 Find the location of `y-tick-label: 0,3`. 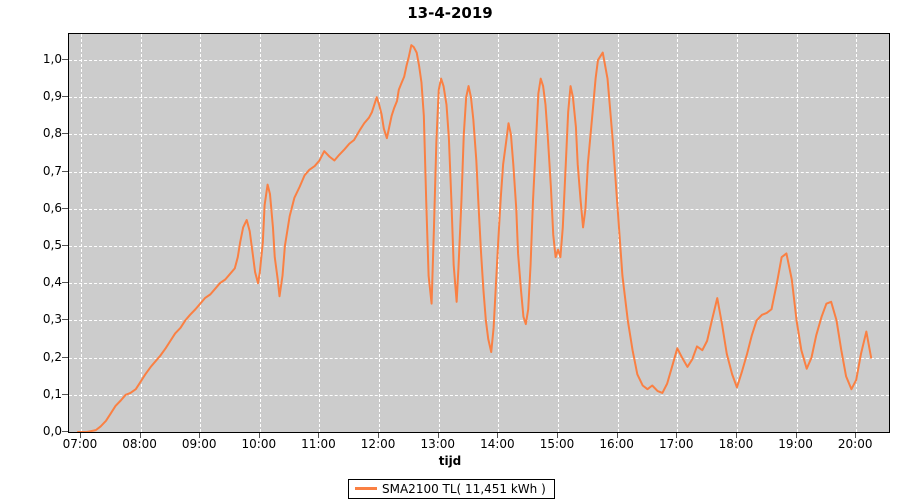

y-tick-label: 0,3 is located at coordinates (52, 319).